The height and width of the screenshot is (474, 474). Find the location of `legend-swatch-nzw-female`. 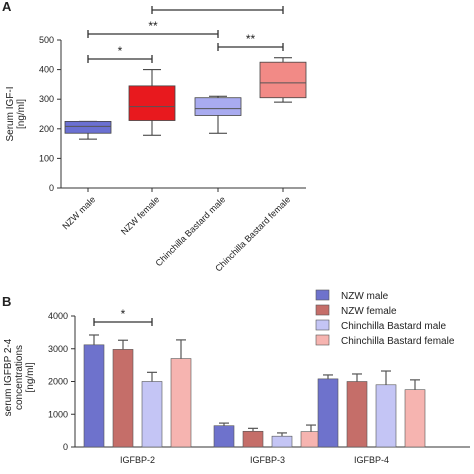

legend-swatch-nzw-female is located at coordinates (322, 310).